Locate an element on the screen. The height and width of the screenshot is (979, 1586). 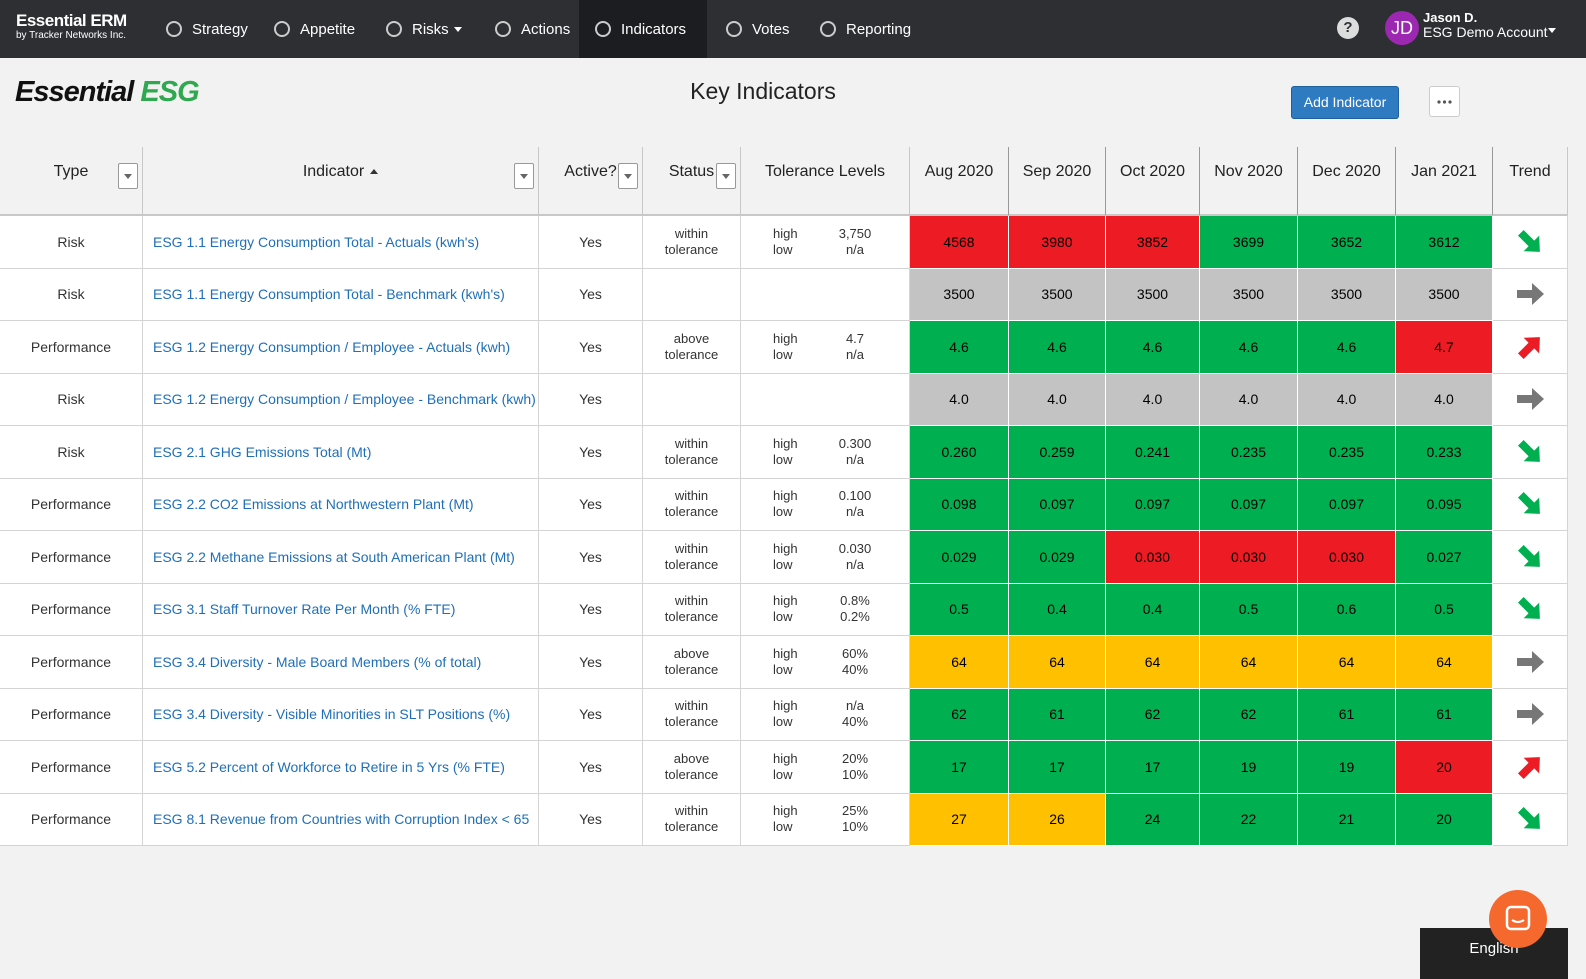
nav-item: Appetite is located at coordinates (314, 29).